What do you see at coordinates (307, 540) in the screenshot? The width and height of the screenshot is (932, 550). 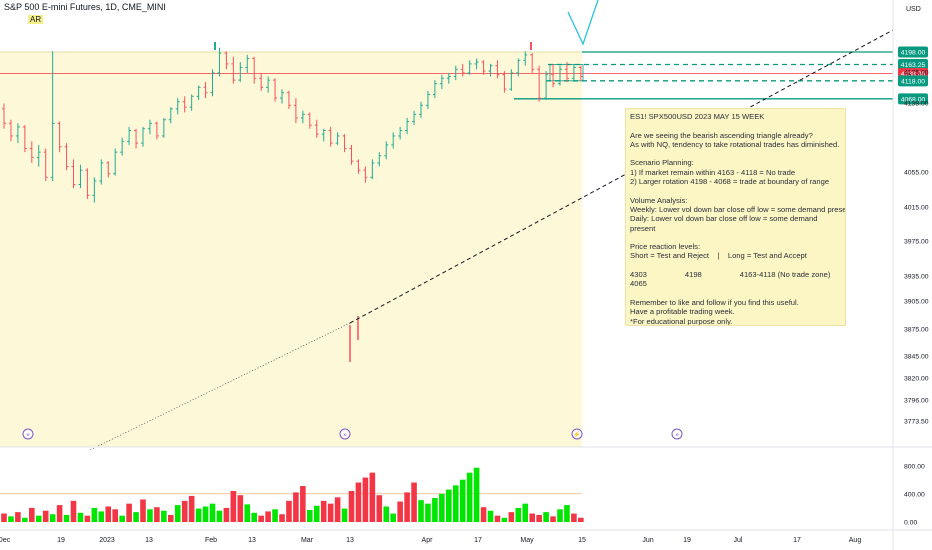 I see `time-label-6: Mar` at bounding box center [307, 540].